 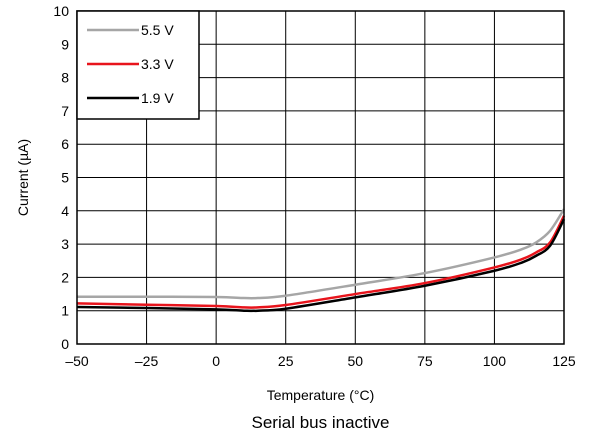 What do you see at coordinates (65, 344) in the screenshot?
I see `y-tick-label: 0` at bounding box center [65, 344].